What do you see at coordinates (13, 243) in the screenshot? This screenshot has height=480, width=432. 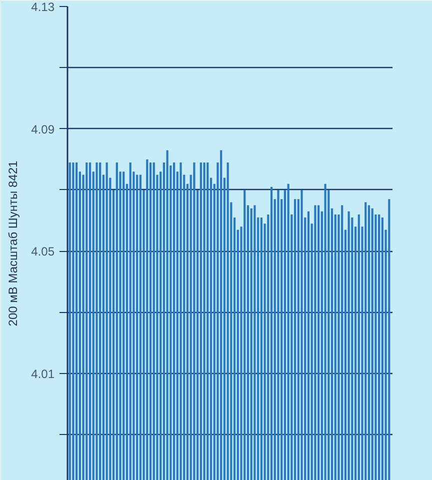 I see `y-axis-title: 200 мВ Масштаб Шунты 8421` at bounding box center [13, 243].